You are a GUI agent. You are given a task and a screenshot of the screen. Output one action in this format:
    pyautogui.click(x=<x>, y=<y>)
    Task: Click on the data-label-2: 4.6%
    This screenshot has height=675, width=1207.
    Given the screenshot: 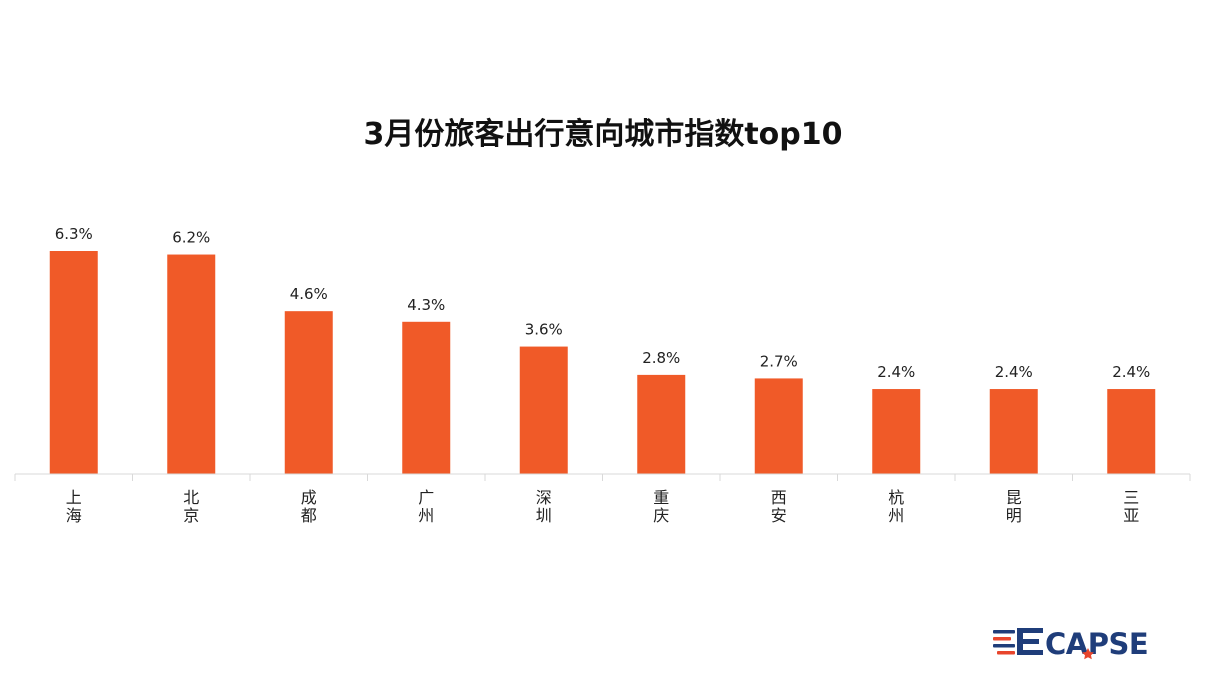 What is the action you would take?
    pyautogui.click(x=309, y=294)
    